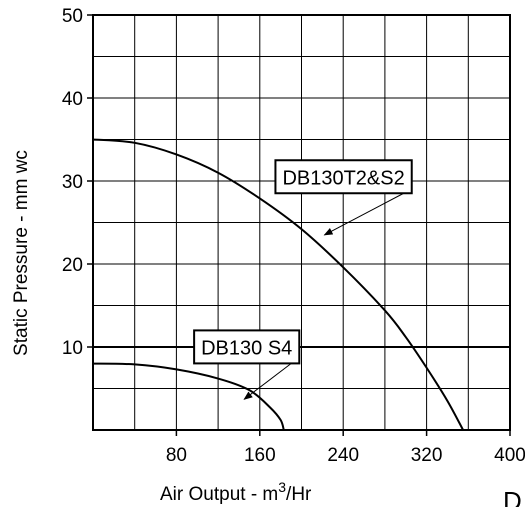  I want to click on x-tick-label: 400, so click(509, 455).